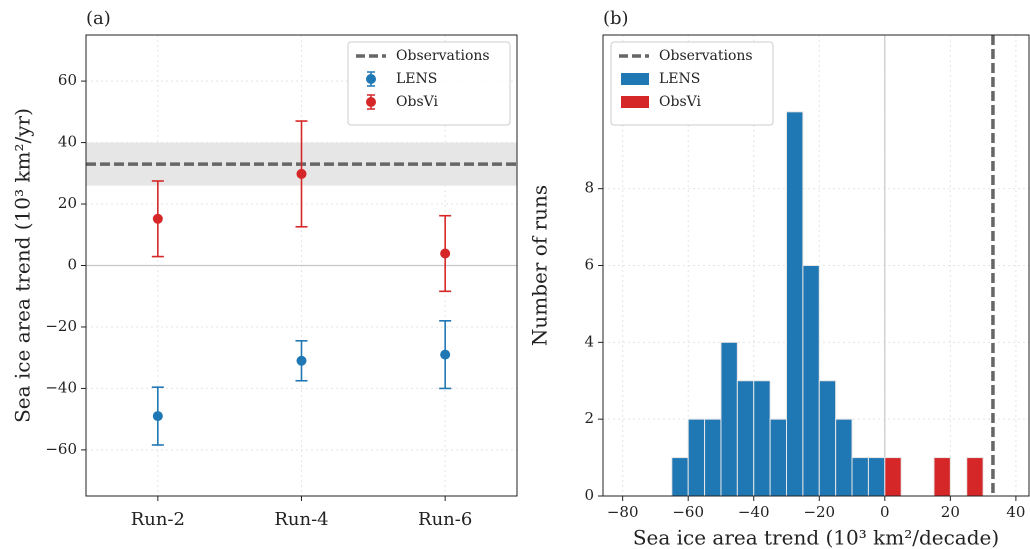 This screenshot has height=549, width=1030. I want to click on y-tick-label: −20, so click(61, 326).